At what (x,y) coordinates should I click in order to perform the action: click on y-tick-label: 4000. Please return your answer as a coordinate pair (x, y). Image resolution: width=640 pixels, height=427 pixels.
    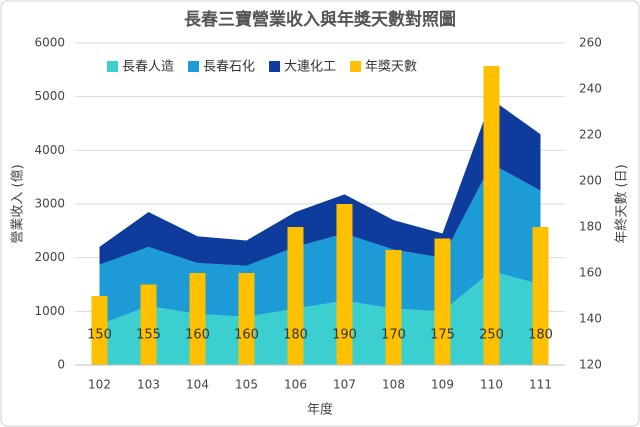
    Looking at the image, I should click on (49, 150).